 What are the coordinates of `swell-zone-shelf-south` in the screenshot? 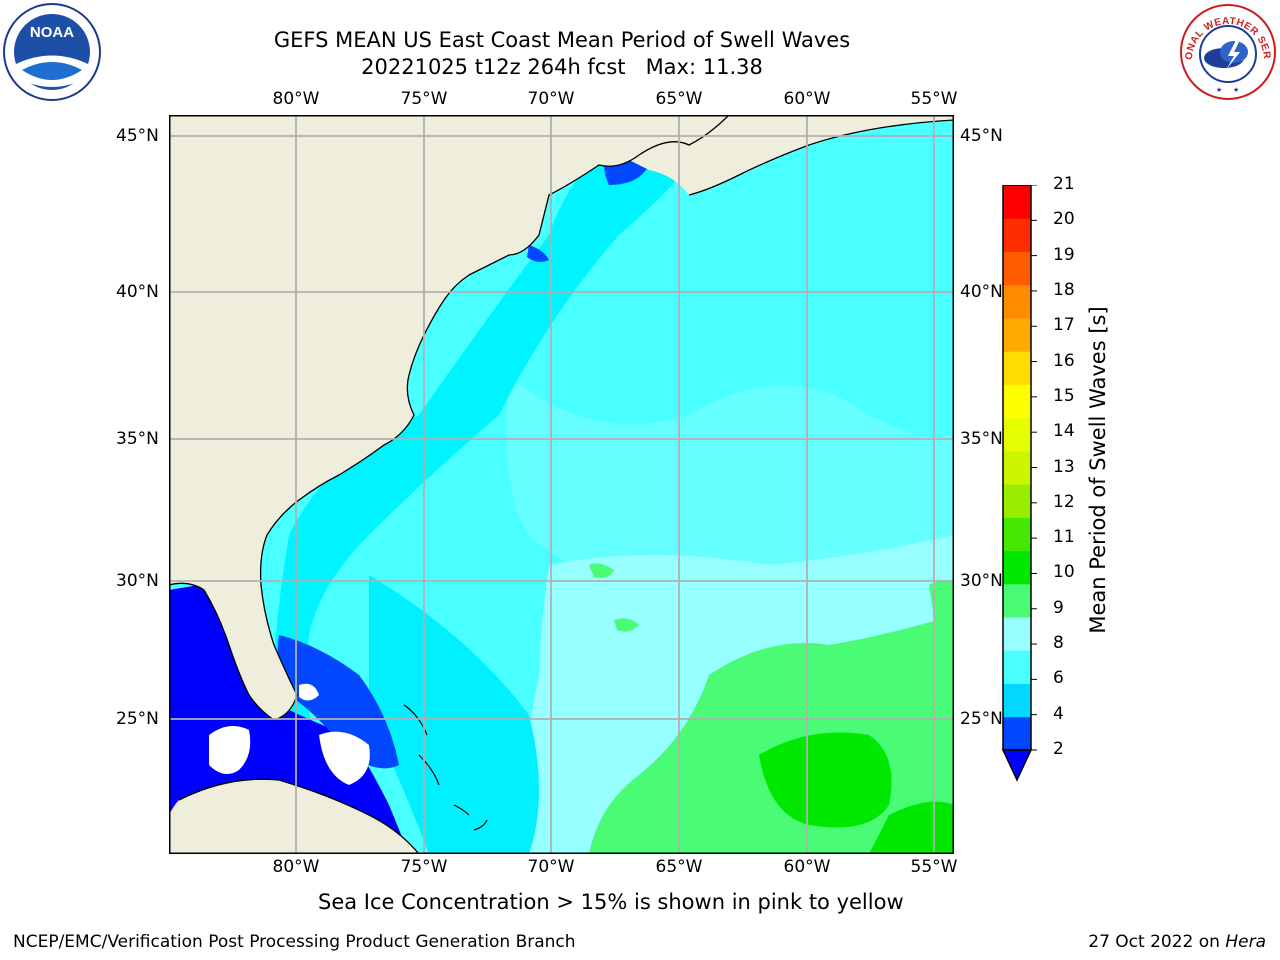 It's located at (454, 714).